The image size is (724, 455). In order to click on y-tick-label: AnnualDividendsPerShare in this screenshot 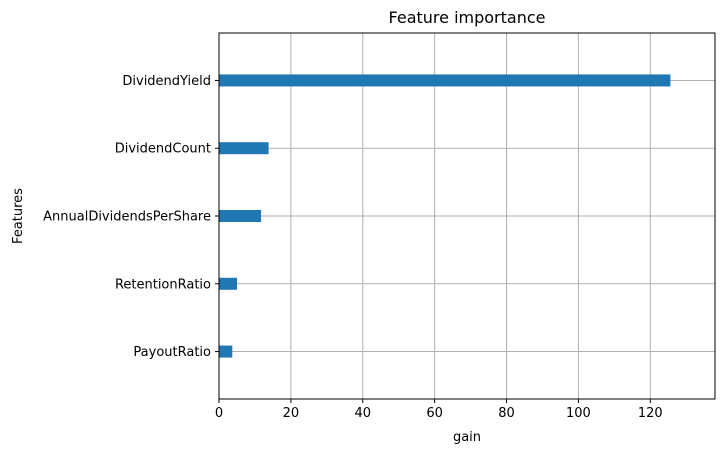, I will do `click(127, 217)`.